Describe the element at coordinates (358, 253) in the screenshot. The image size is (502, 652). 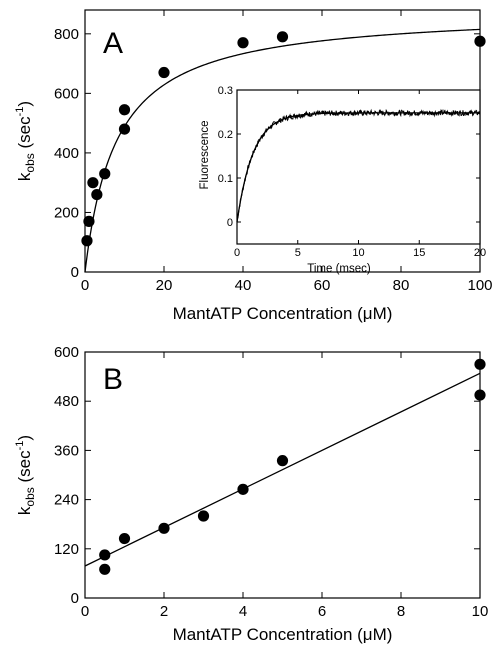
I see `i-x-tick-label: 10` at that location.